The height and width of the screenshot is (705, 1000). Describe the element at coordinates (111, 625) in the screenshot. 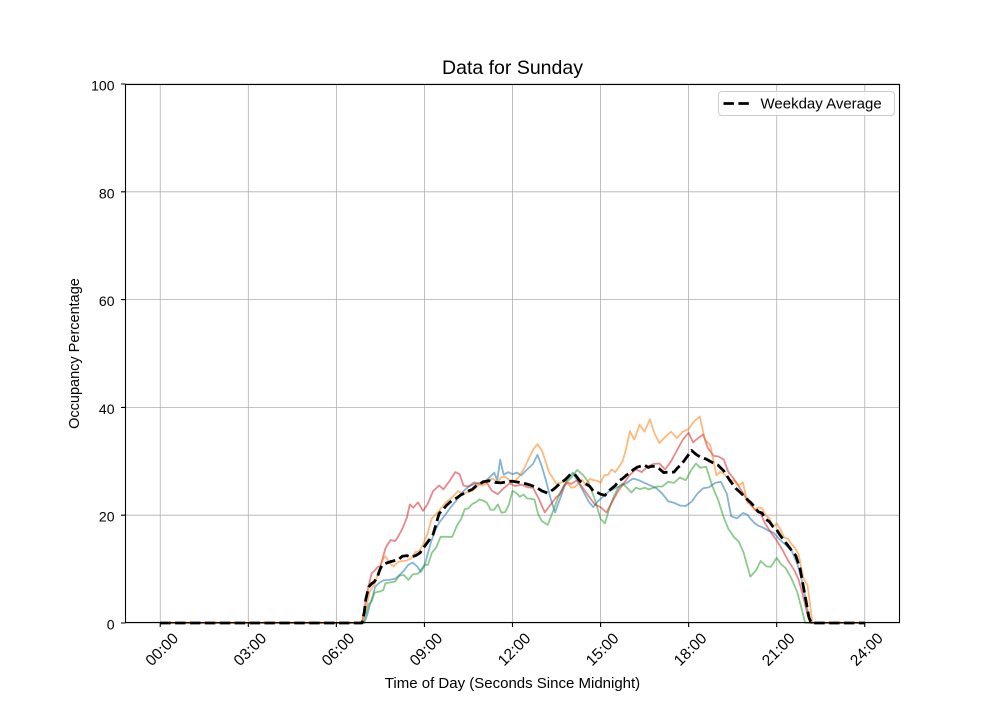

I see `svg-text: 0` at that location.